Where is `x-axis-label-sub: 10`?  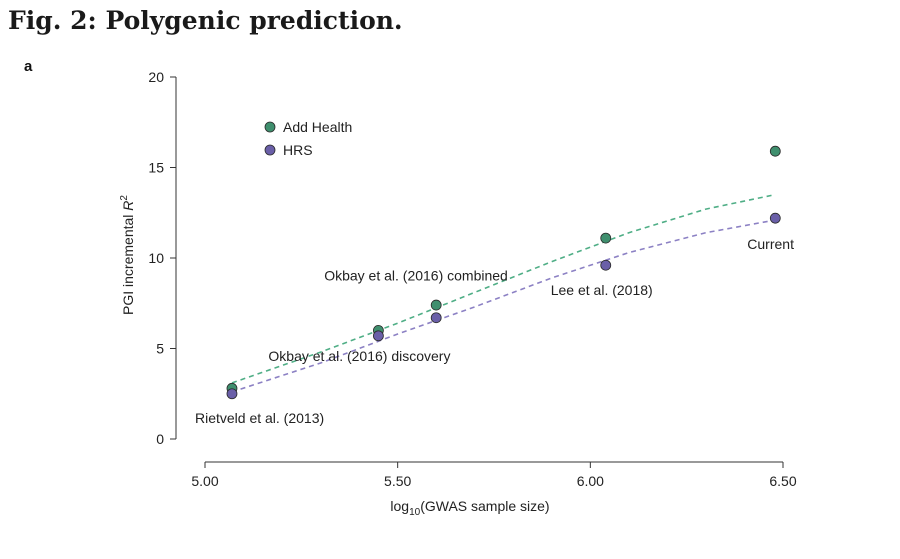 x-axis-label-sub: 10 is located at coordinates (415, 512).